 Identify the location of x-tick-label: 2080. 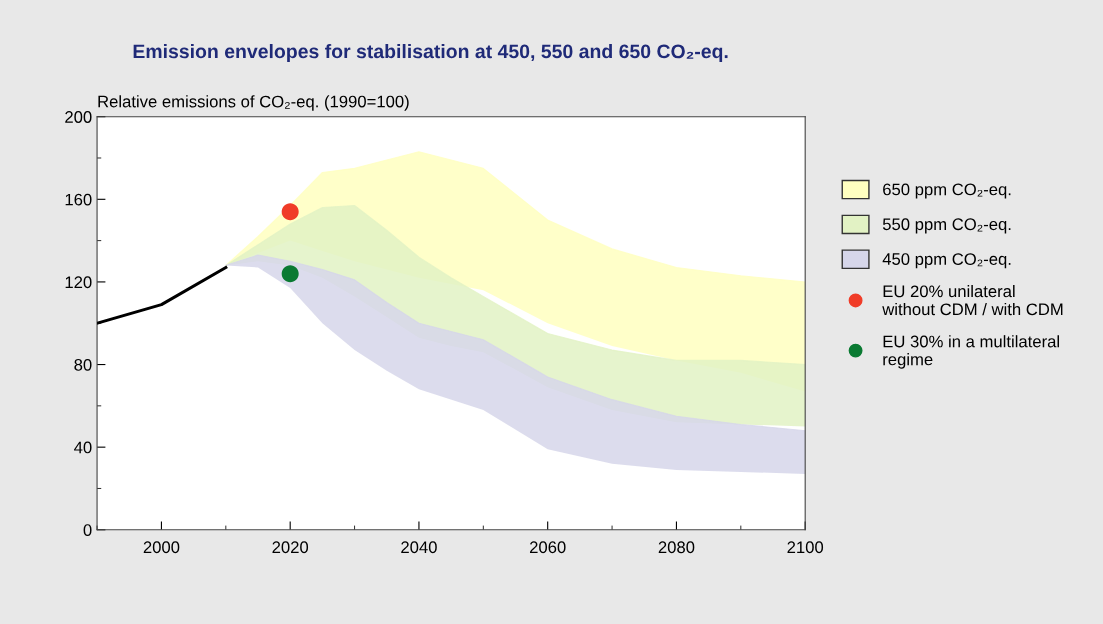
(676, 547).